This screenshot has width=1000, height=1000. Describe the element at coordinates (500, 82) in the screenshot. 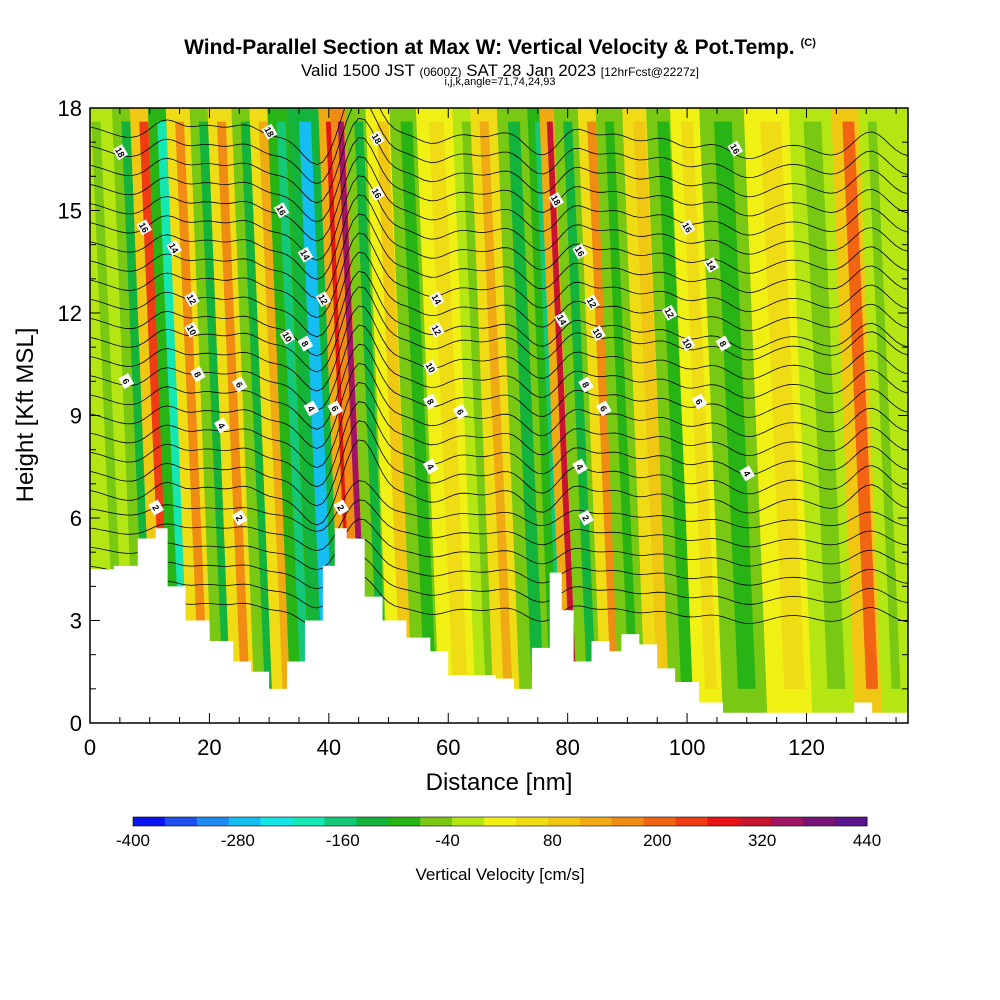

I see `chart-params: i,j,k,angle=71,74,24,93` at that location.